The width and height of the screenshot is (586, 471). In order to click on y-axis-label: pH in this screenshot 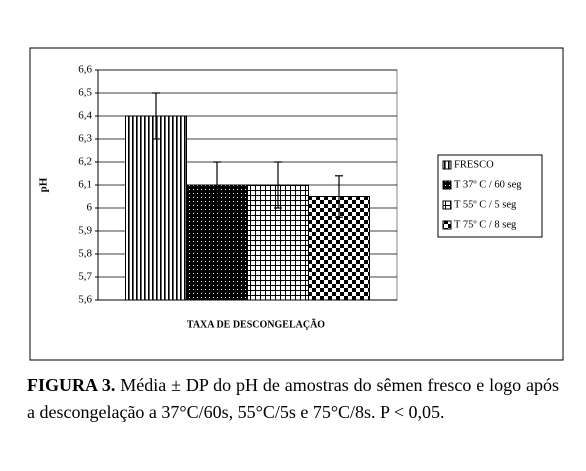, I will do `click(44, 184)`.